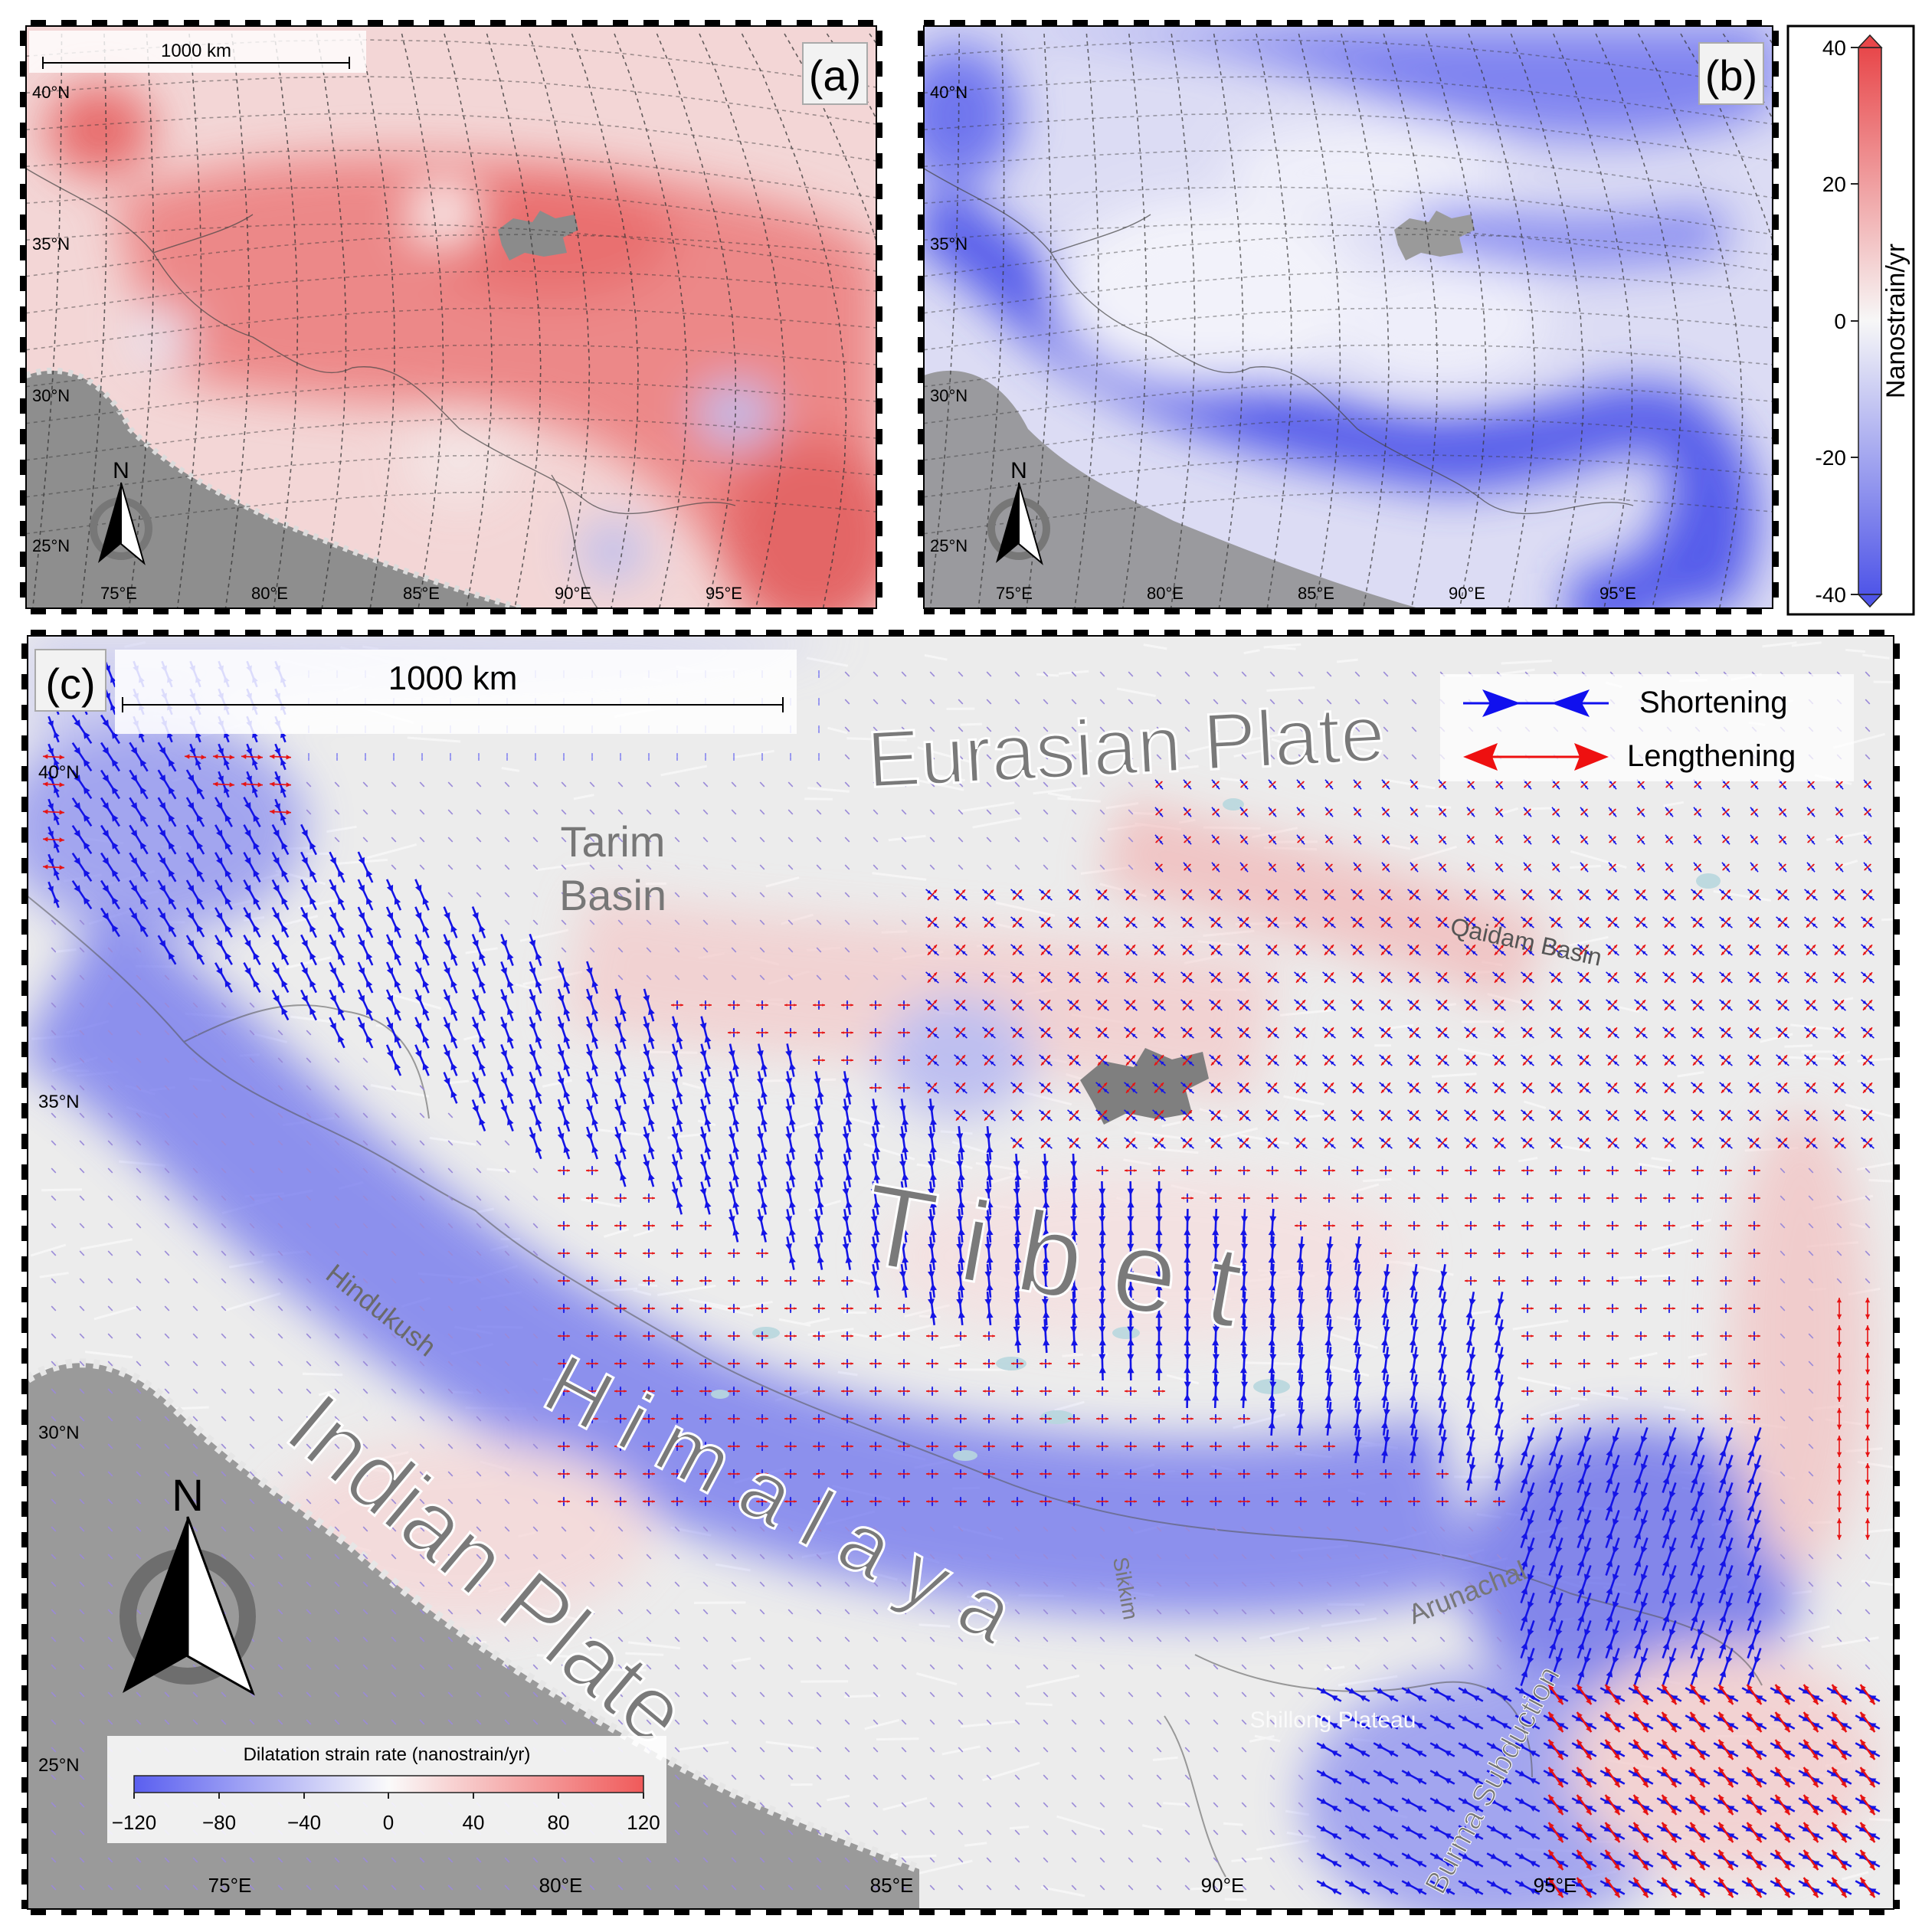 The width and height of the screenshot is (1922, 1932). What do you see at coordinates (1834, 184) in the screenshot?
I see `colorbar-ab-tick-20: 20` at bounding box center [1834, 184].